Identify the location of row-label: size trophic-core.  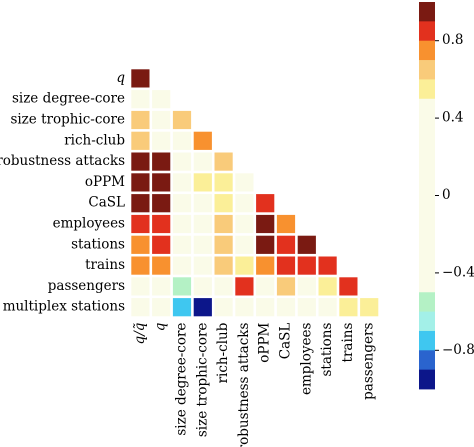
(67, 120).